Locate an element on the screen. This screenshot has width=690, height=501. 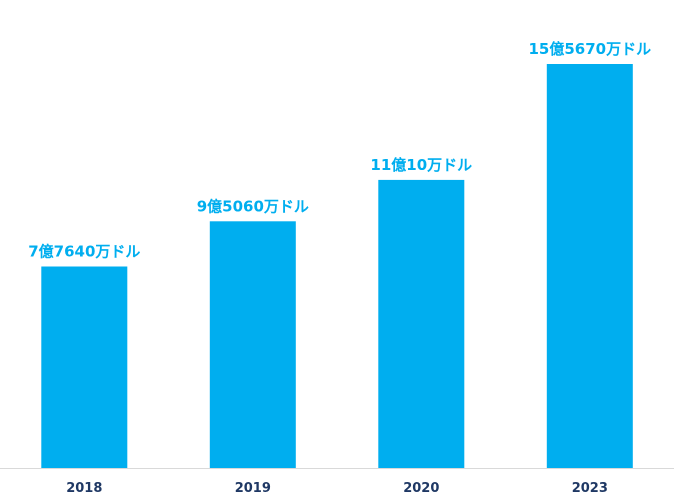
tick-label-2020: 2020 is located at coordinates (421, 488).